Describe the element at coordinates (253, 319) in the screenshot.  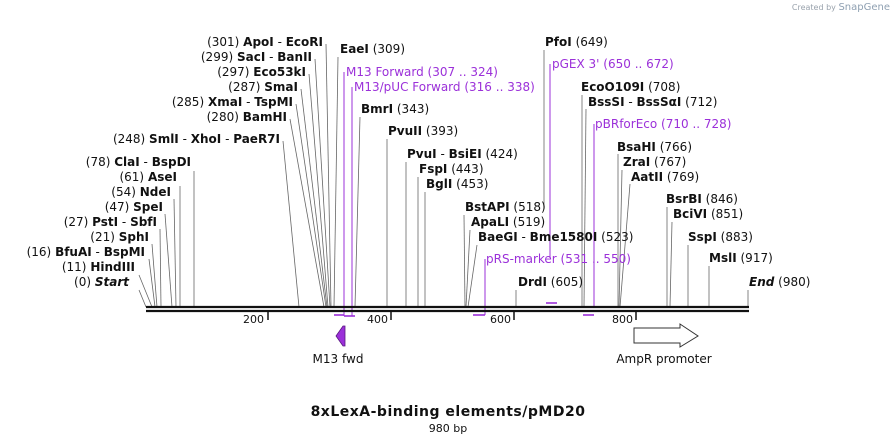
I see `tick-label: 200` at that location.